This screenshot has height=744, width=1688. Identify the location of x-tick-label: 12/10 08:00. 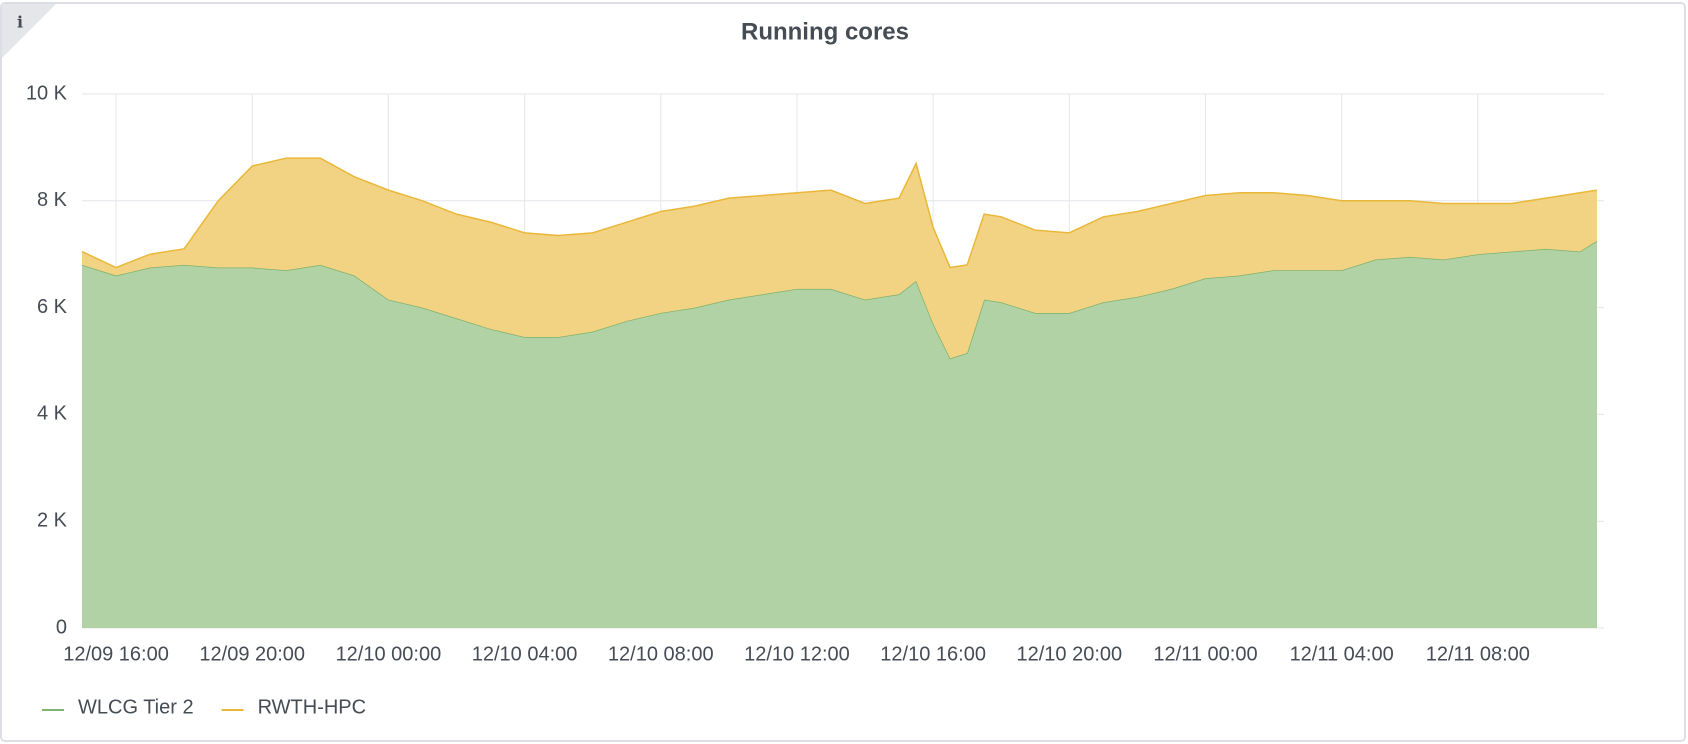
(661, 654).